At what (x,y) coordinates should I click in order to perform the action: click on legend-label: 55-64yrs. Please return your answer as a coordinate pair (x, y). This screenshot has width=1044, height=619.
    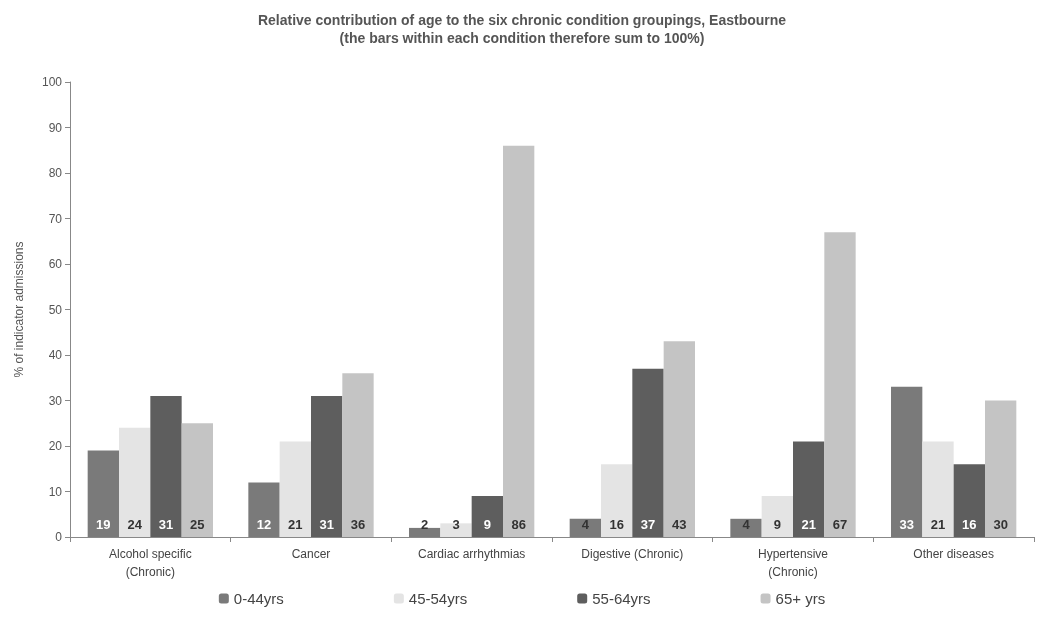
    Looking at the image, I should click on (621, 598).